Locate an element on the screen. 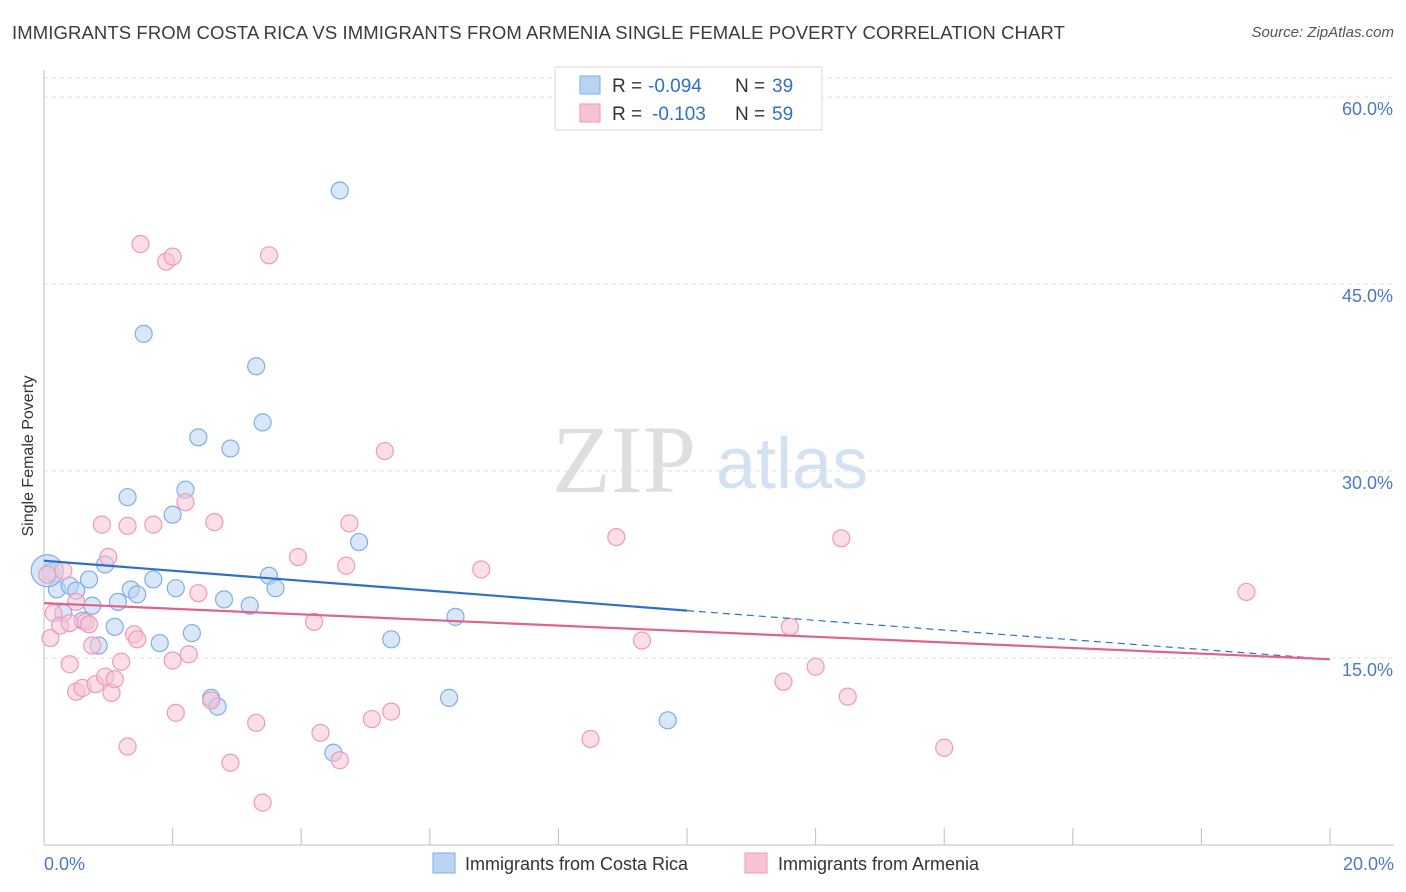 The width and height of the screenshot is (1406, 892). y-tick-label: 45.0% is located at coordinates (1367, 296).